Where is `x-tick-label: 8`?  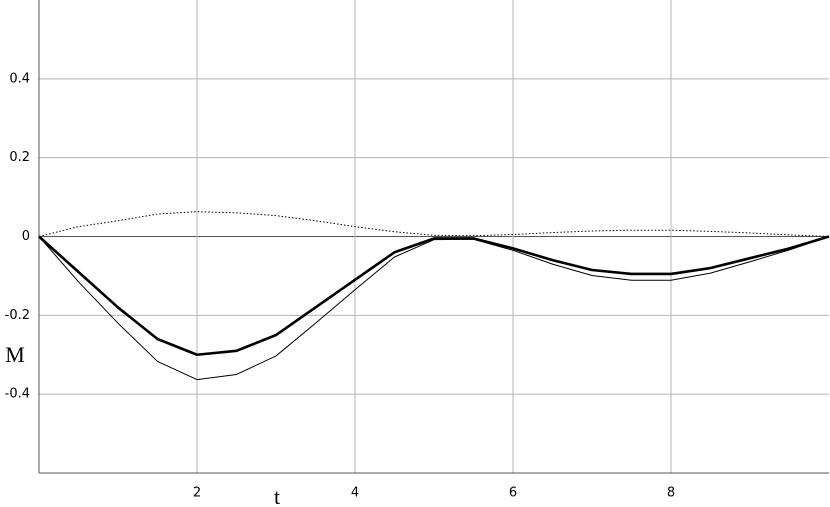
x-tick-label: 8 is located at coordinates (671, 493).